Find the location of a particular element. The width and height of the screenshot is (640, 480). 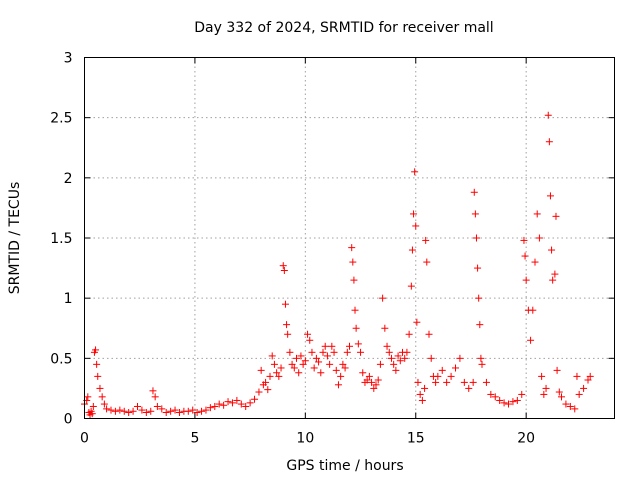

x-tick-label: 0 is located at coordinates (84, 439).